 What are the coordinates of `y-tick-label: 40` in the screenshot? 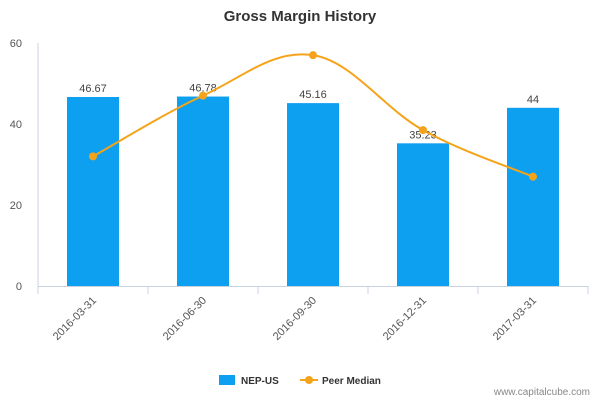 It's located at (16, 125).